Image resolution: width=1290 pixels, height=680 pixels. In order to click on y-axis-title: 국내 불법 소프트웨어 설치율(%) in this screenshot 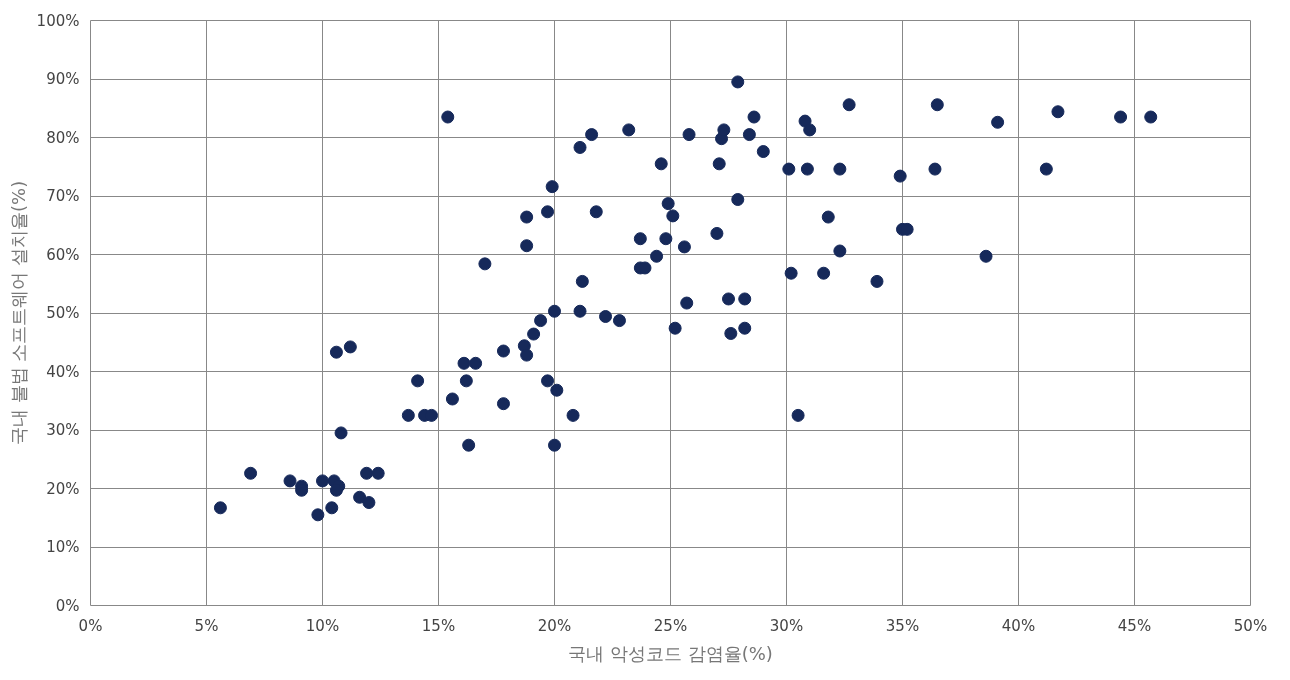, I will do `click(18, 313)`.